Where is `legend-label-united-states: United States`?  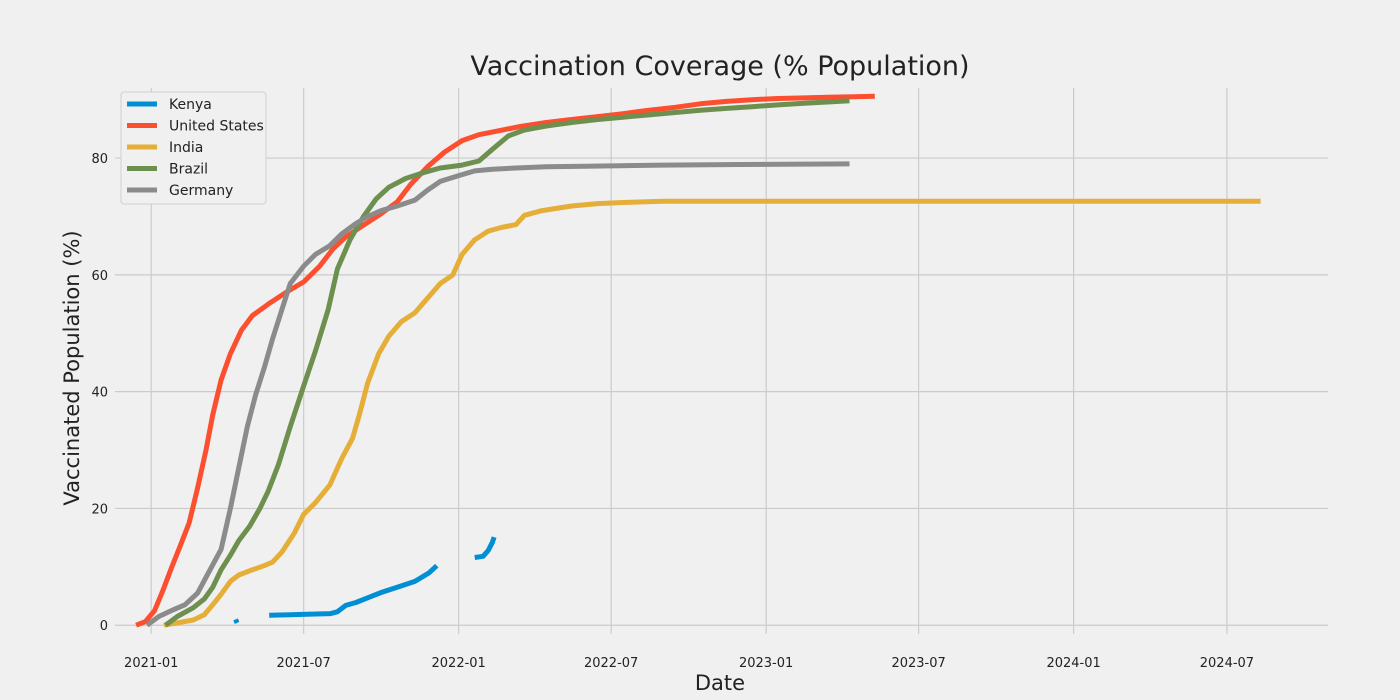
legend-label-united-states: United States is located at coordinates (216, 127).